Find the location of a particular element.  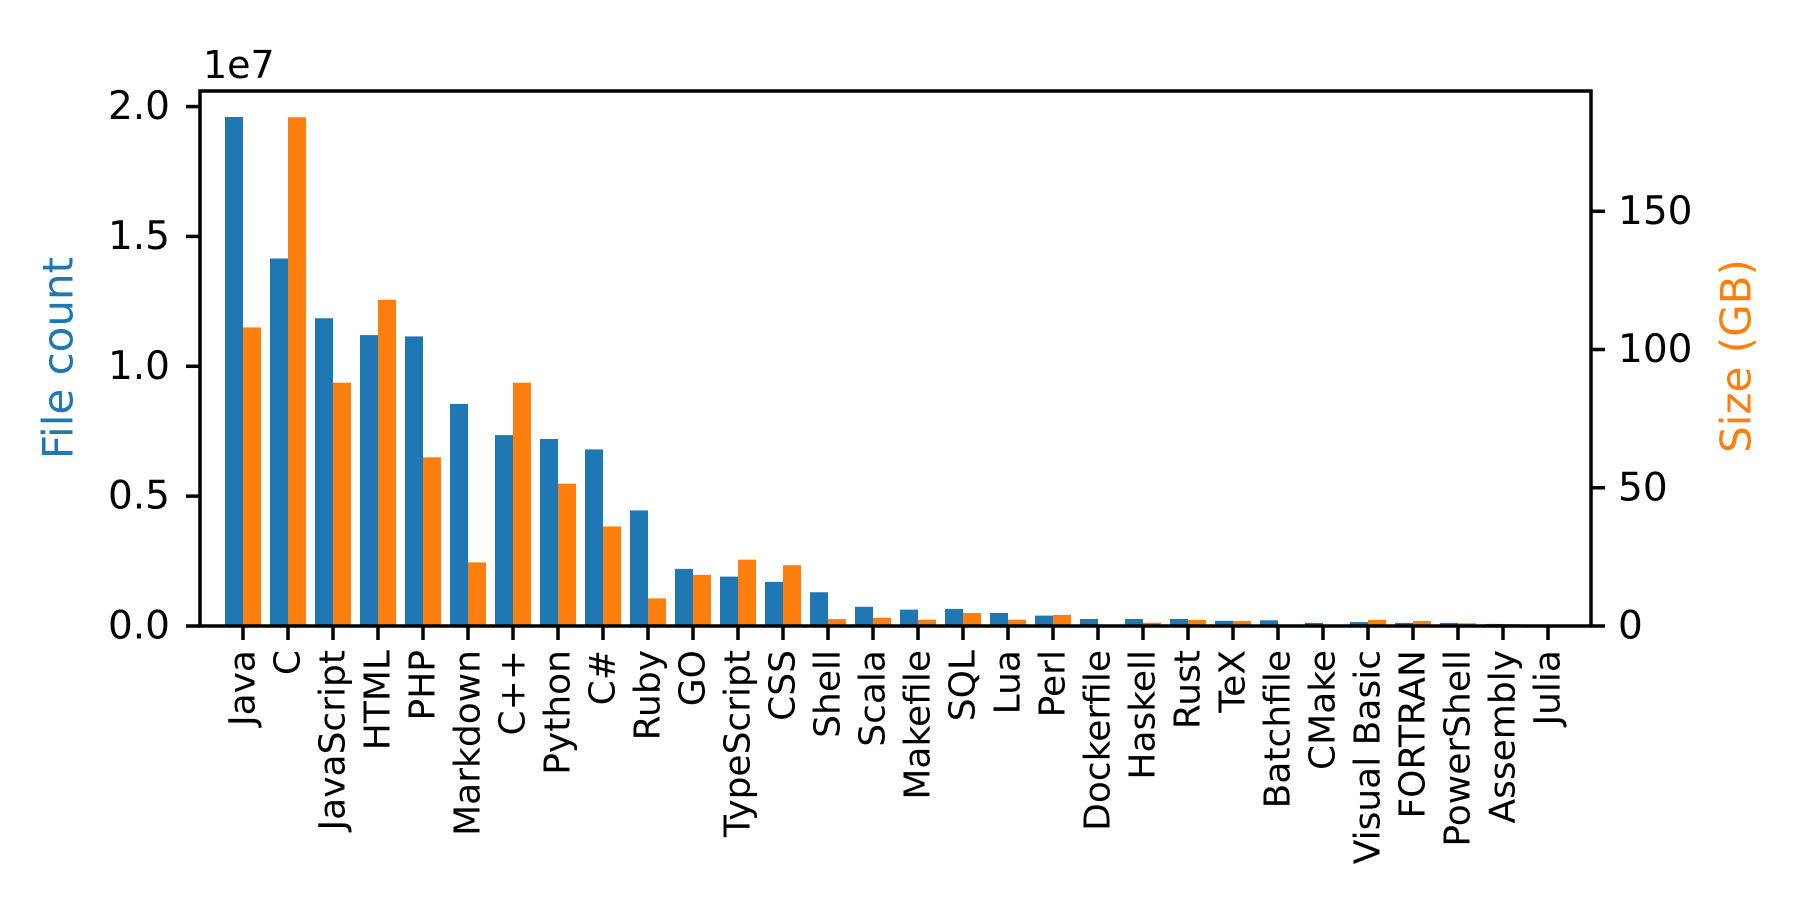

bar-size-gb-perl is located at coordinates (1062, 620).